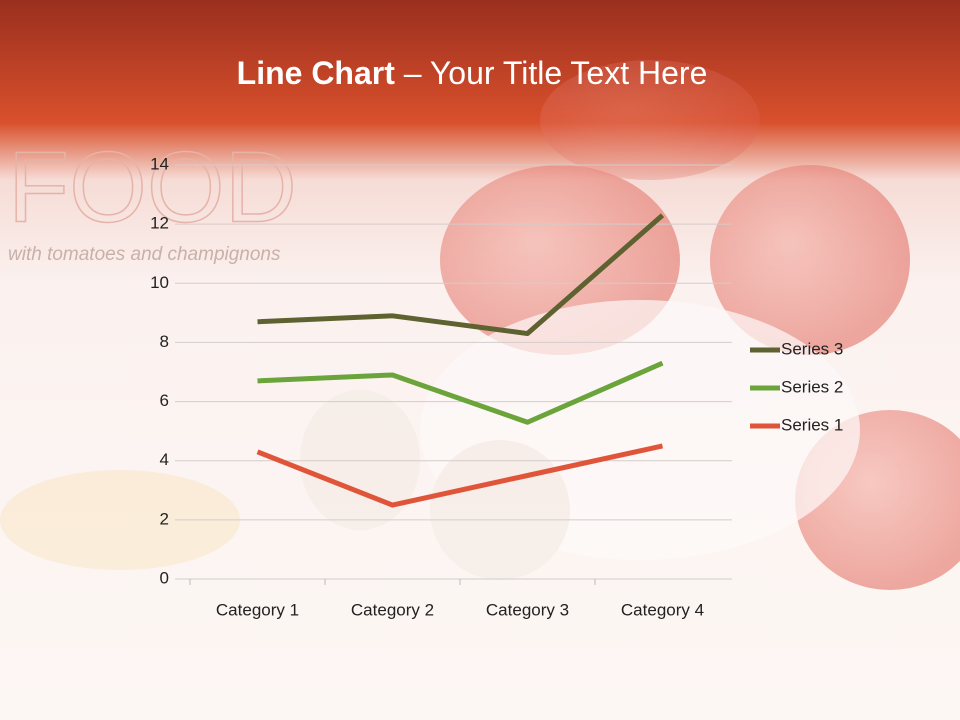  Describe the element at coordinates (159, 163) in the screenshot. I see `y-tick-label: 14` at that location.